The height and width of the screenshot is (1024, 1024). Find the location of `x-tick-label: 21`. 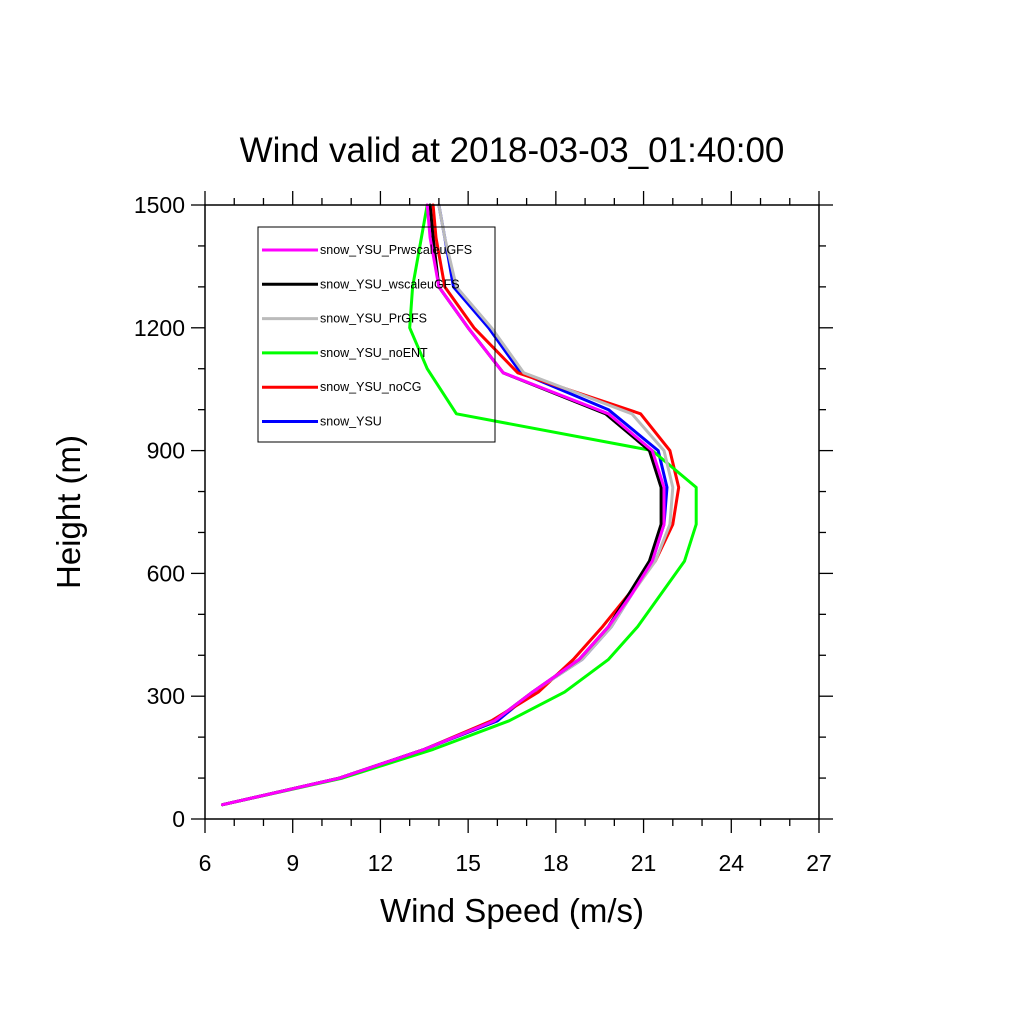

x-tick-label: 21 is located at coordinates (644, 863).